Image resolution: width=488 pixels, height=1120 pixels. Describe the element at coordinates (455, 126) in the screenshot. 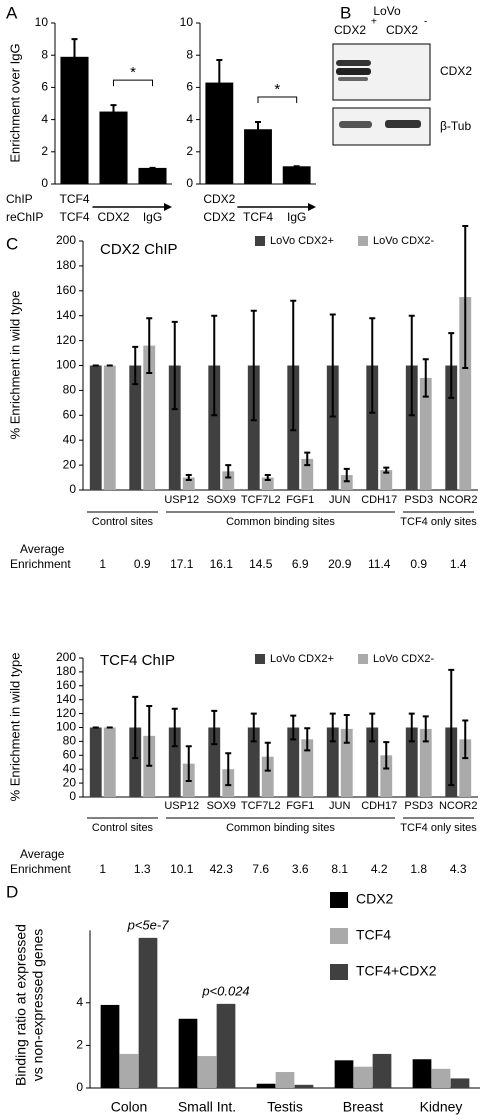

I see `blot-band-label: β-Tub` at that location.